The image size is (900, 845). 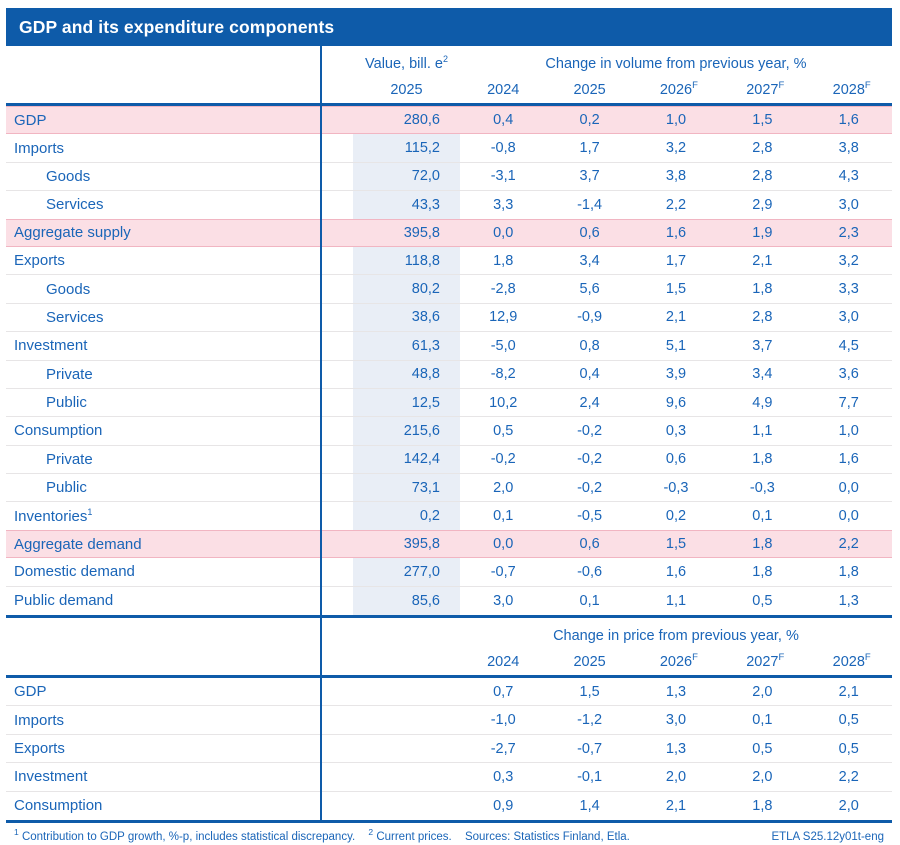 What do you see at coordinates (390, 572) in the screenshot?
I see `value-cell: 277,0` at bounding box center [390, 572].